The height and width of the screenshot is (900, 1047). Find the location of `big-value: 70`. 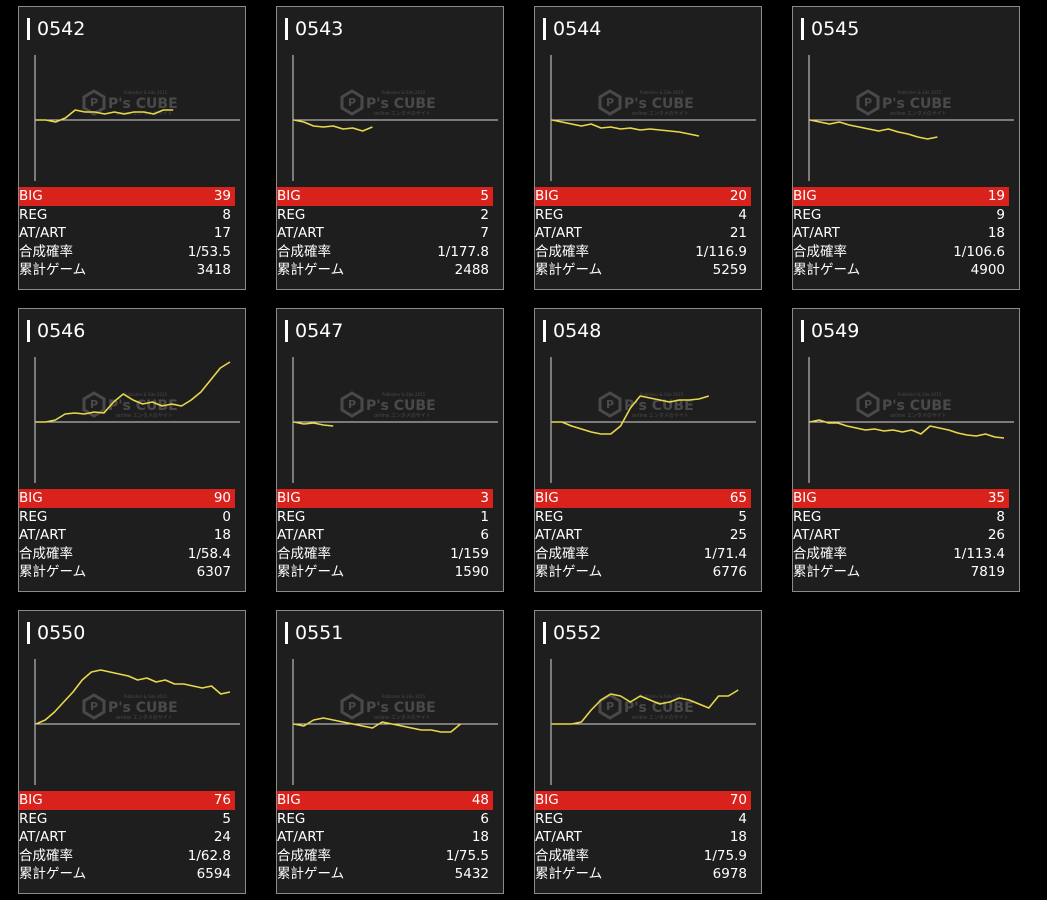

big-value: 70 is located at coordinates (738, 800).